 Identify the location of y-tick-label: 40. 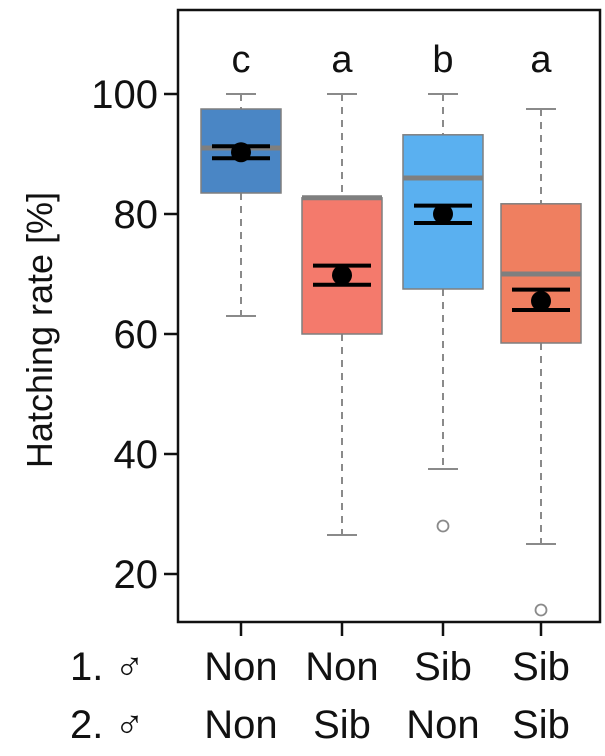
(136, 455).